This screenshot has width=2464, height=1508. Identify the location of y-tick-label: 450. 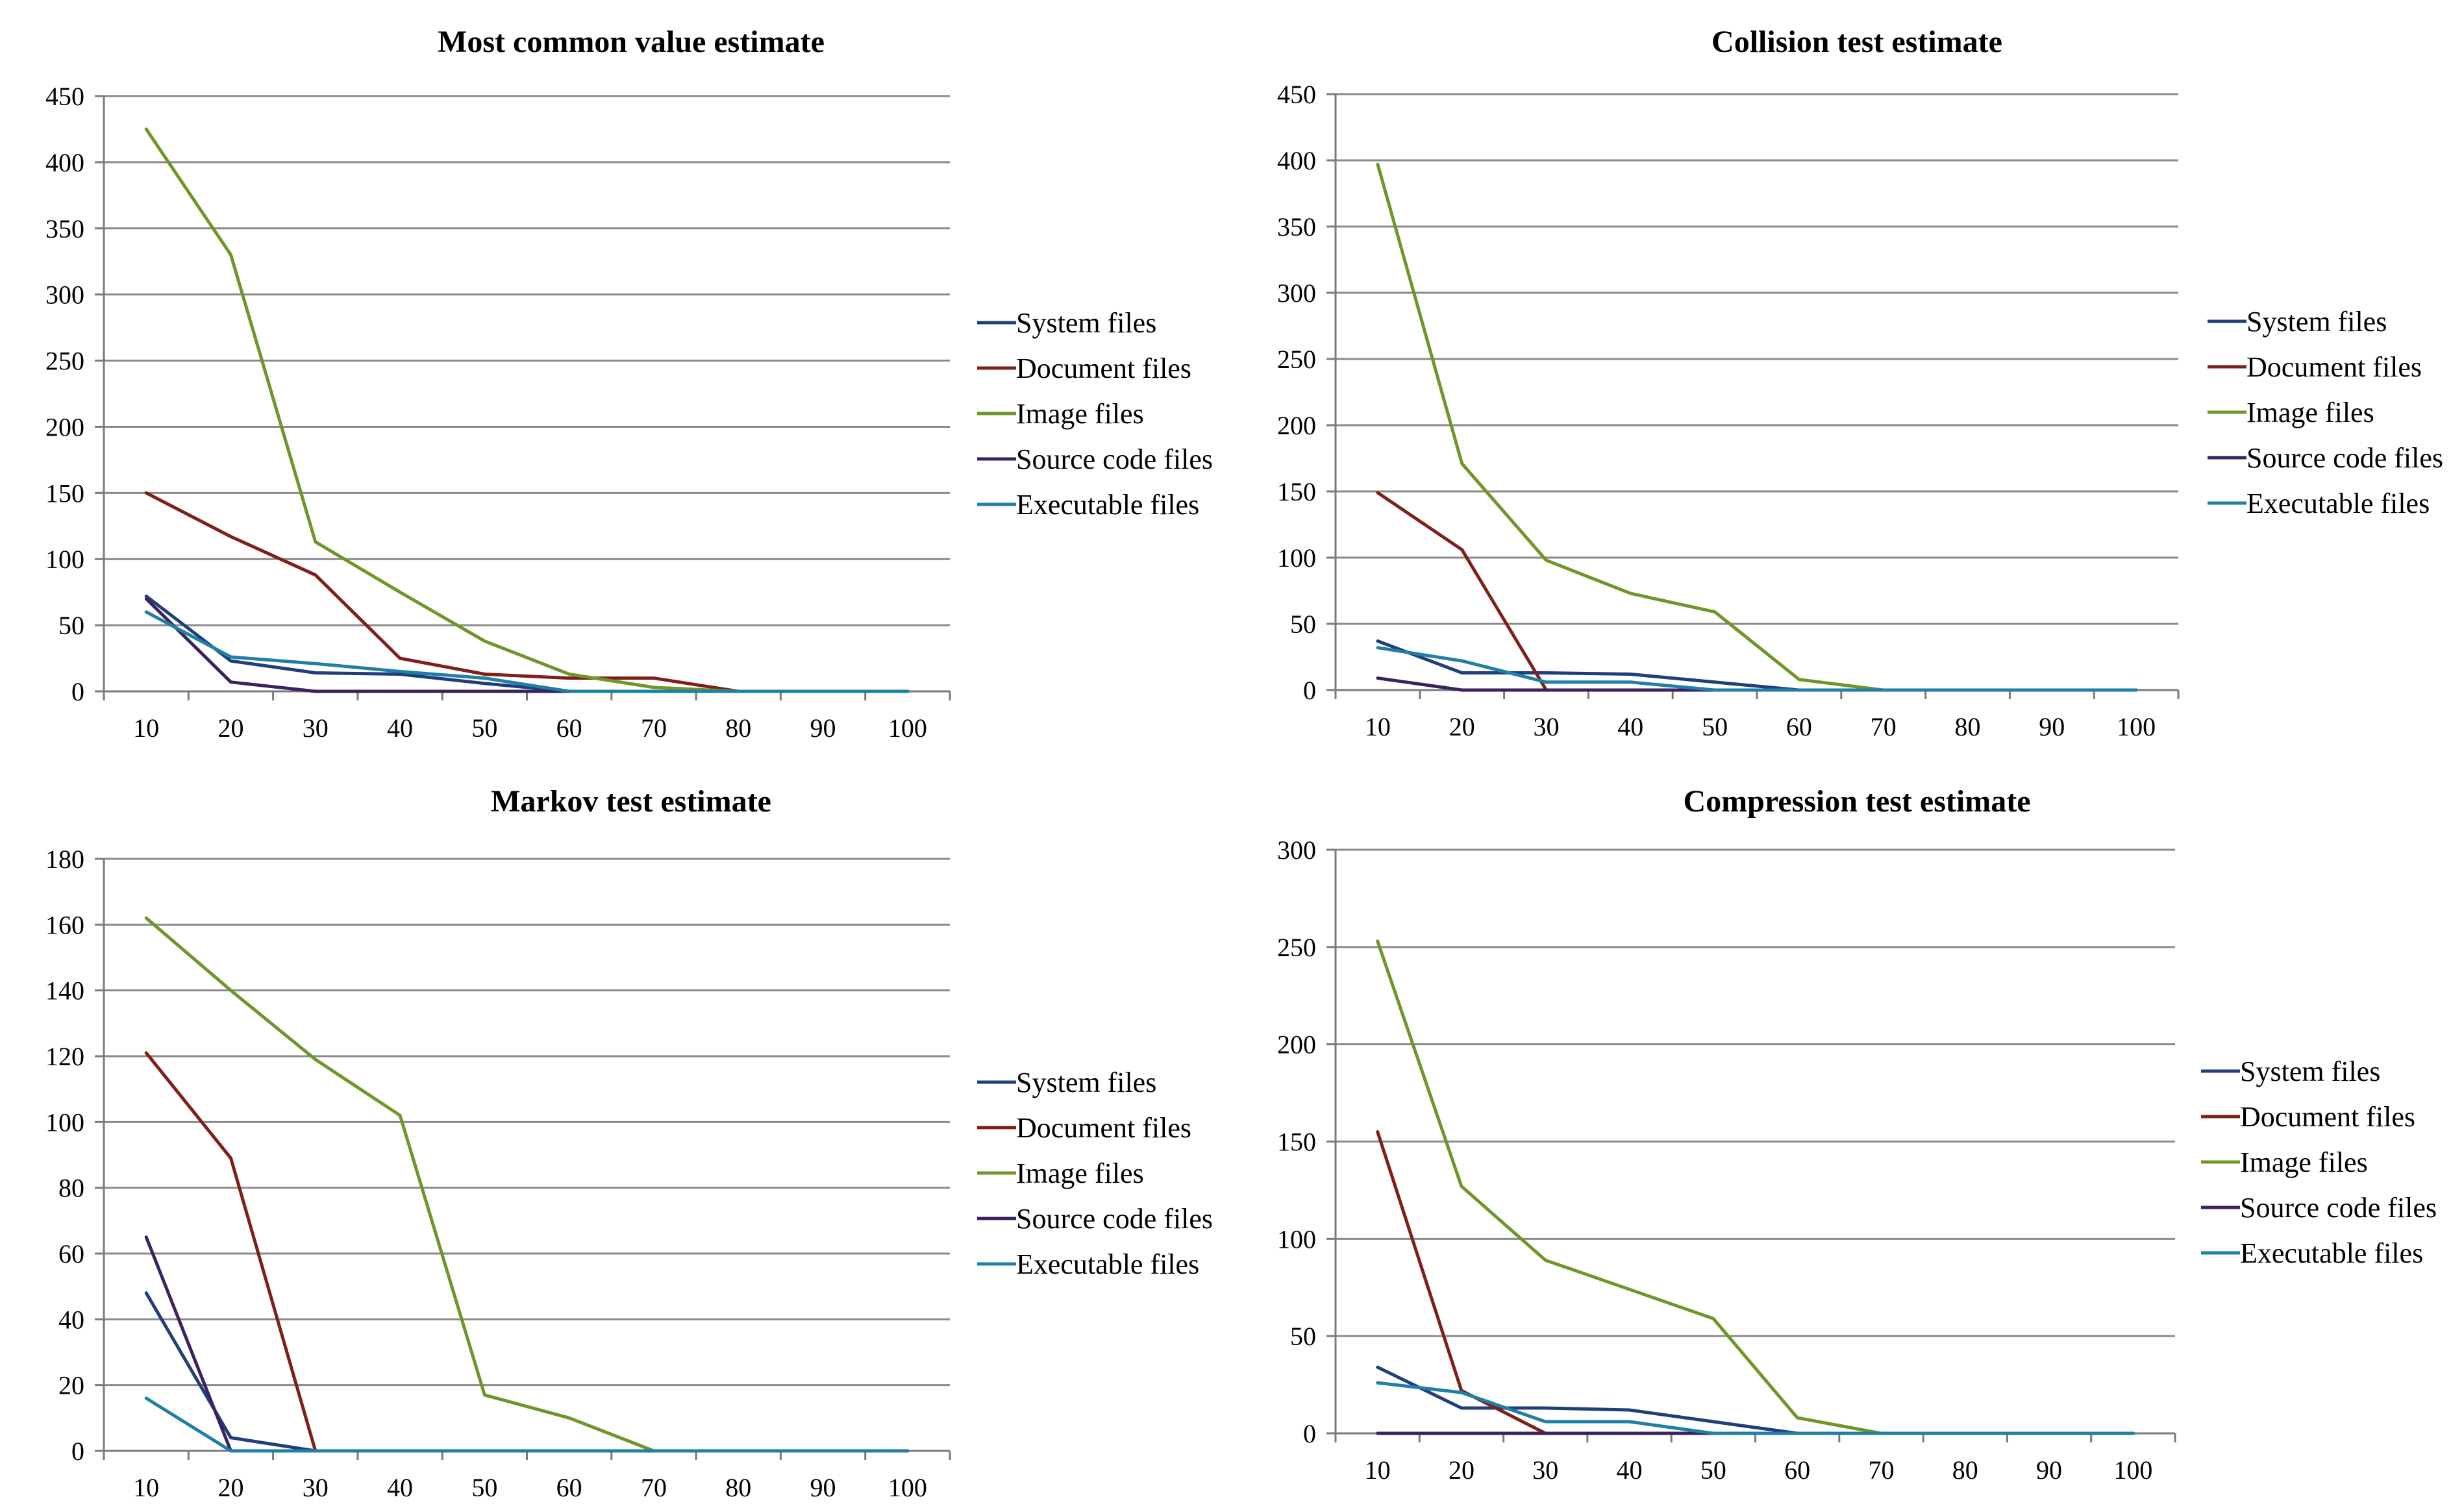
(64, 96).